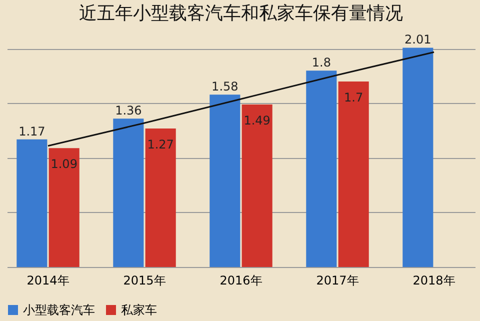  Describe the element at coordinates (32, 131) in the screenshot. I see `data-label: 1.17` at that location.